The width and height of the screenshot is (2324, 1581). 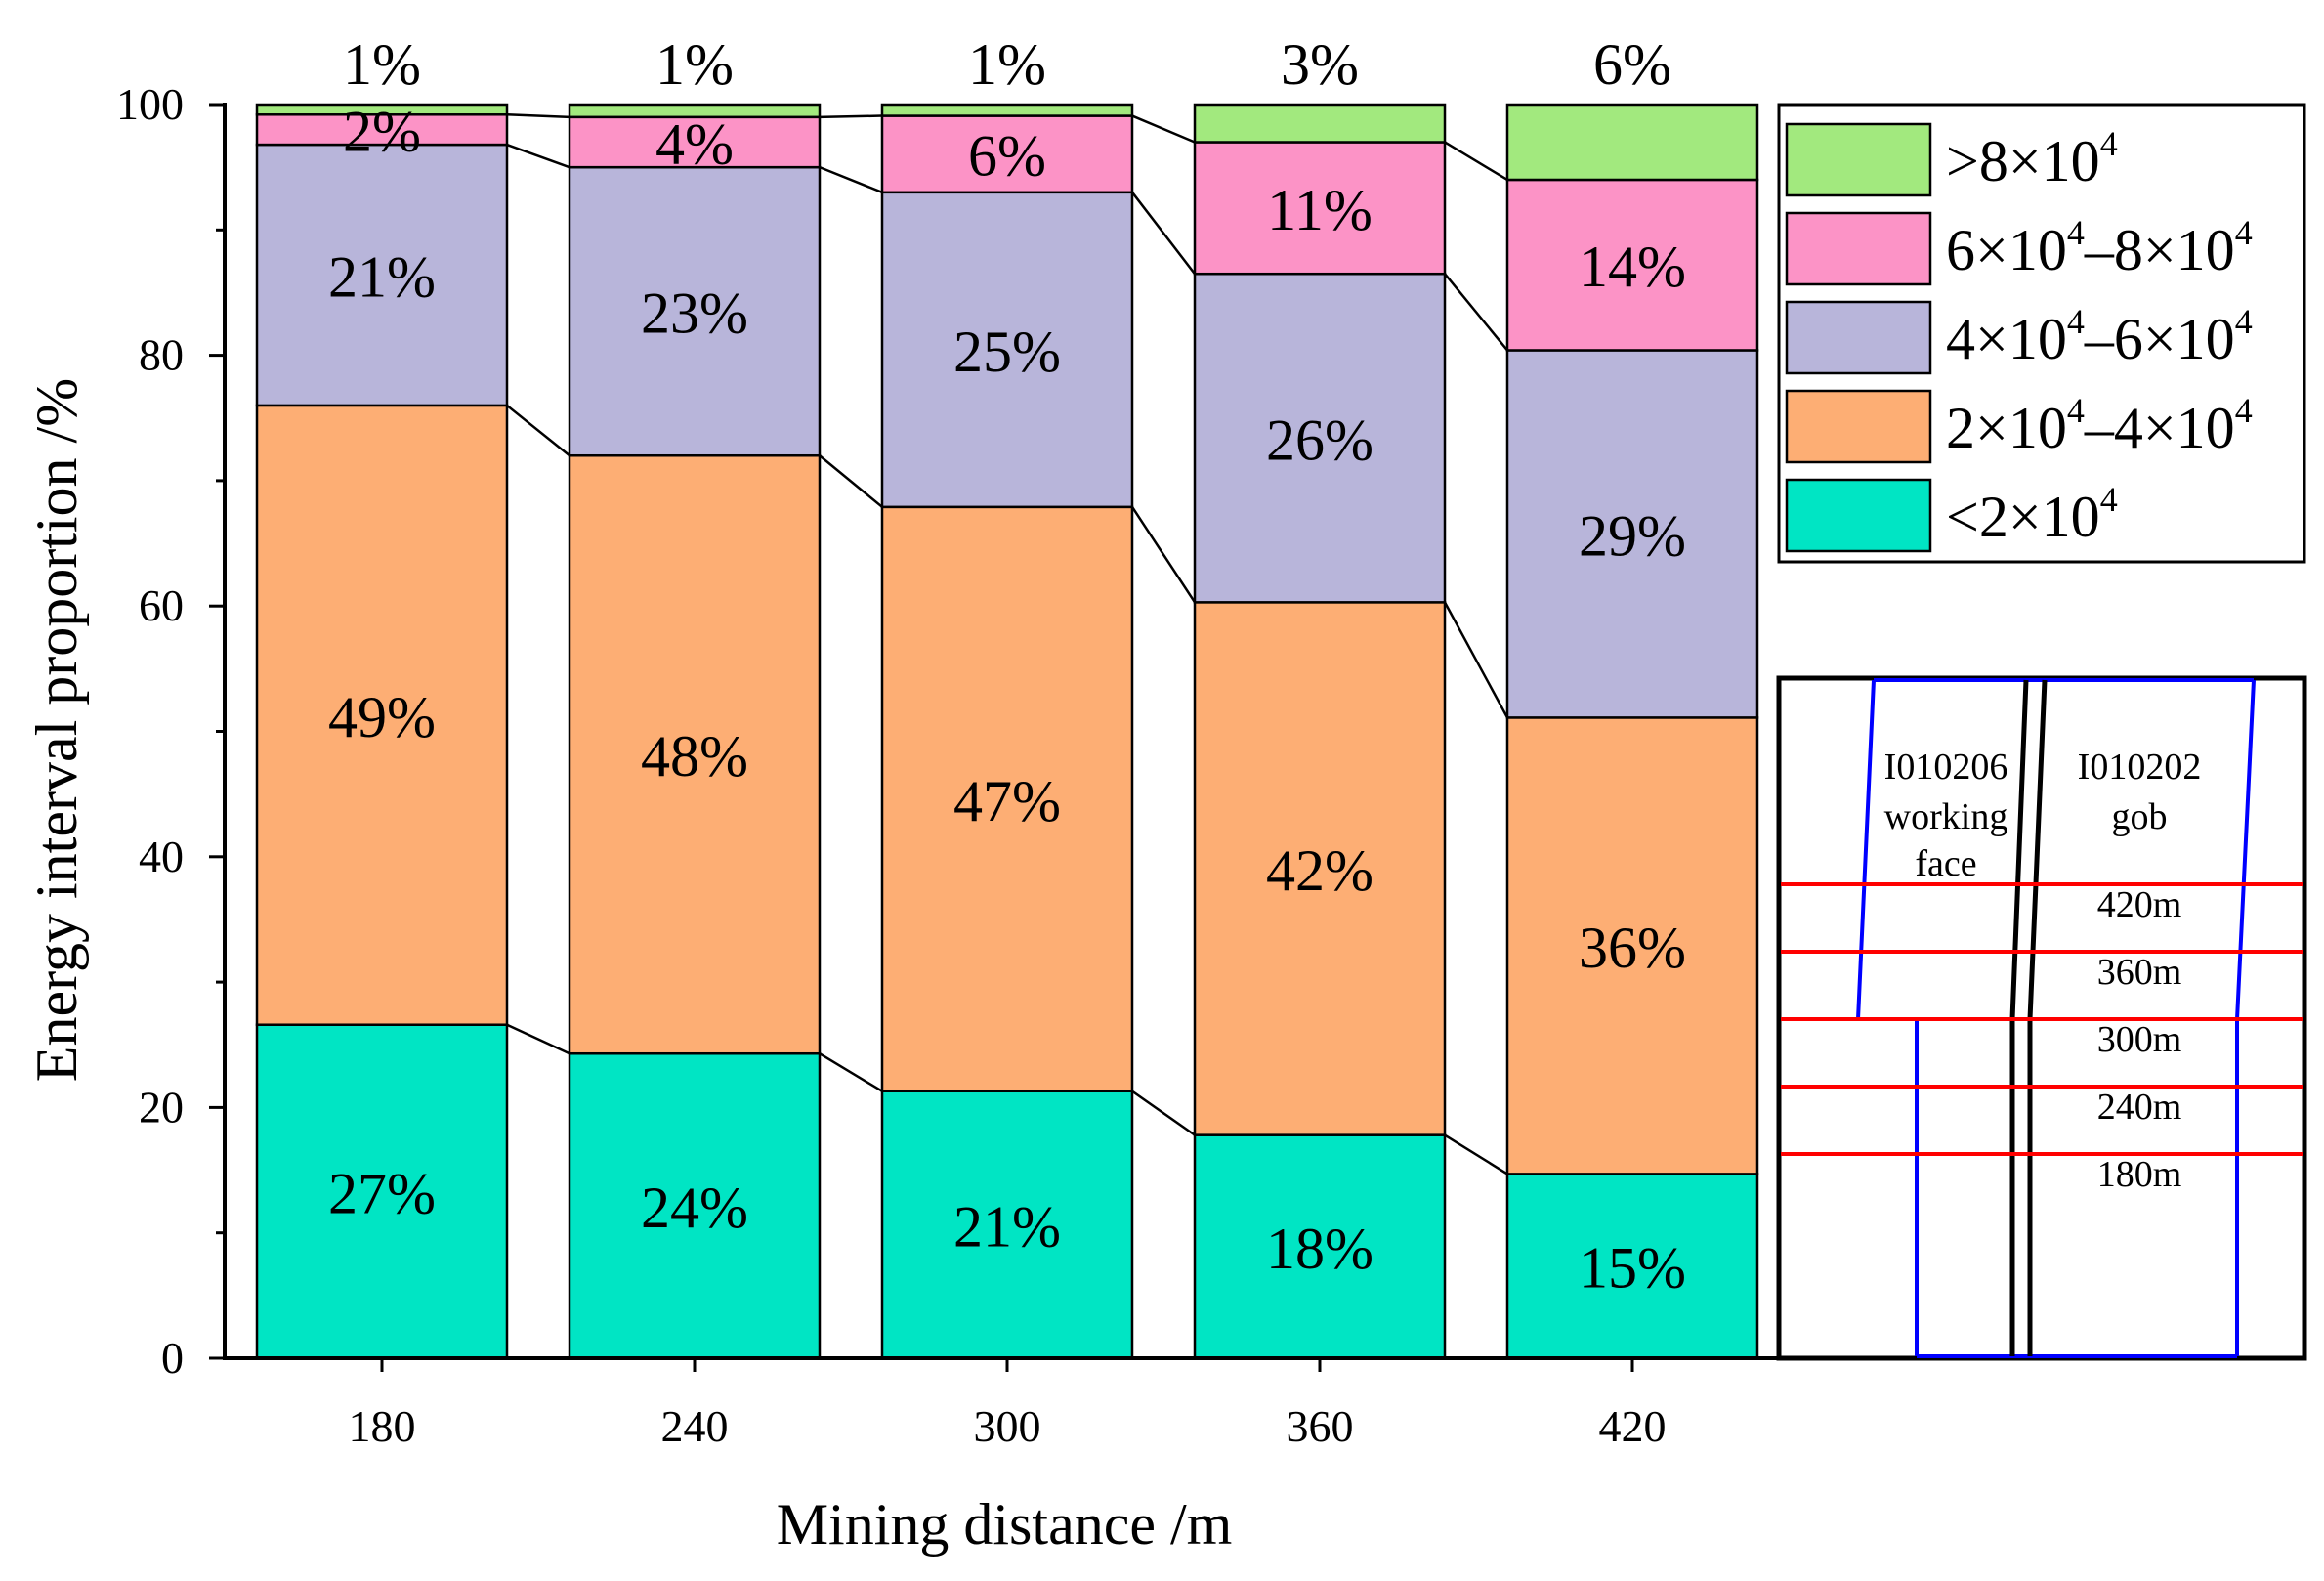 I want to click on data-label-240-s3: 4%, so click(x=694, y=144).